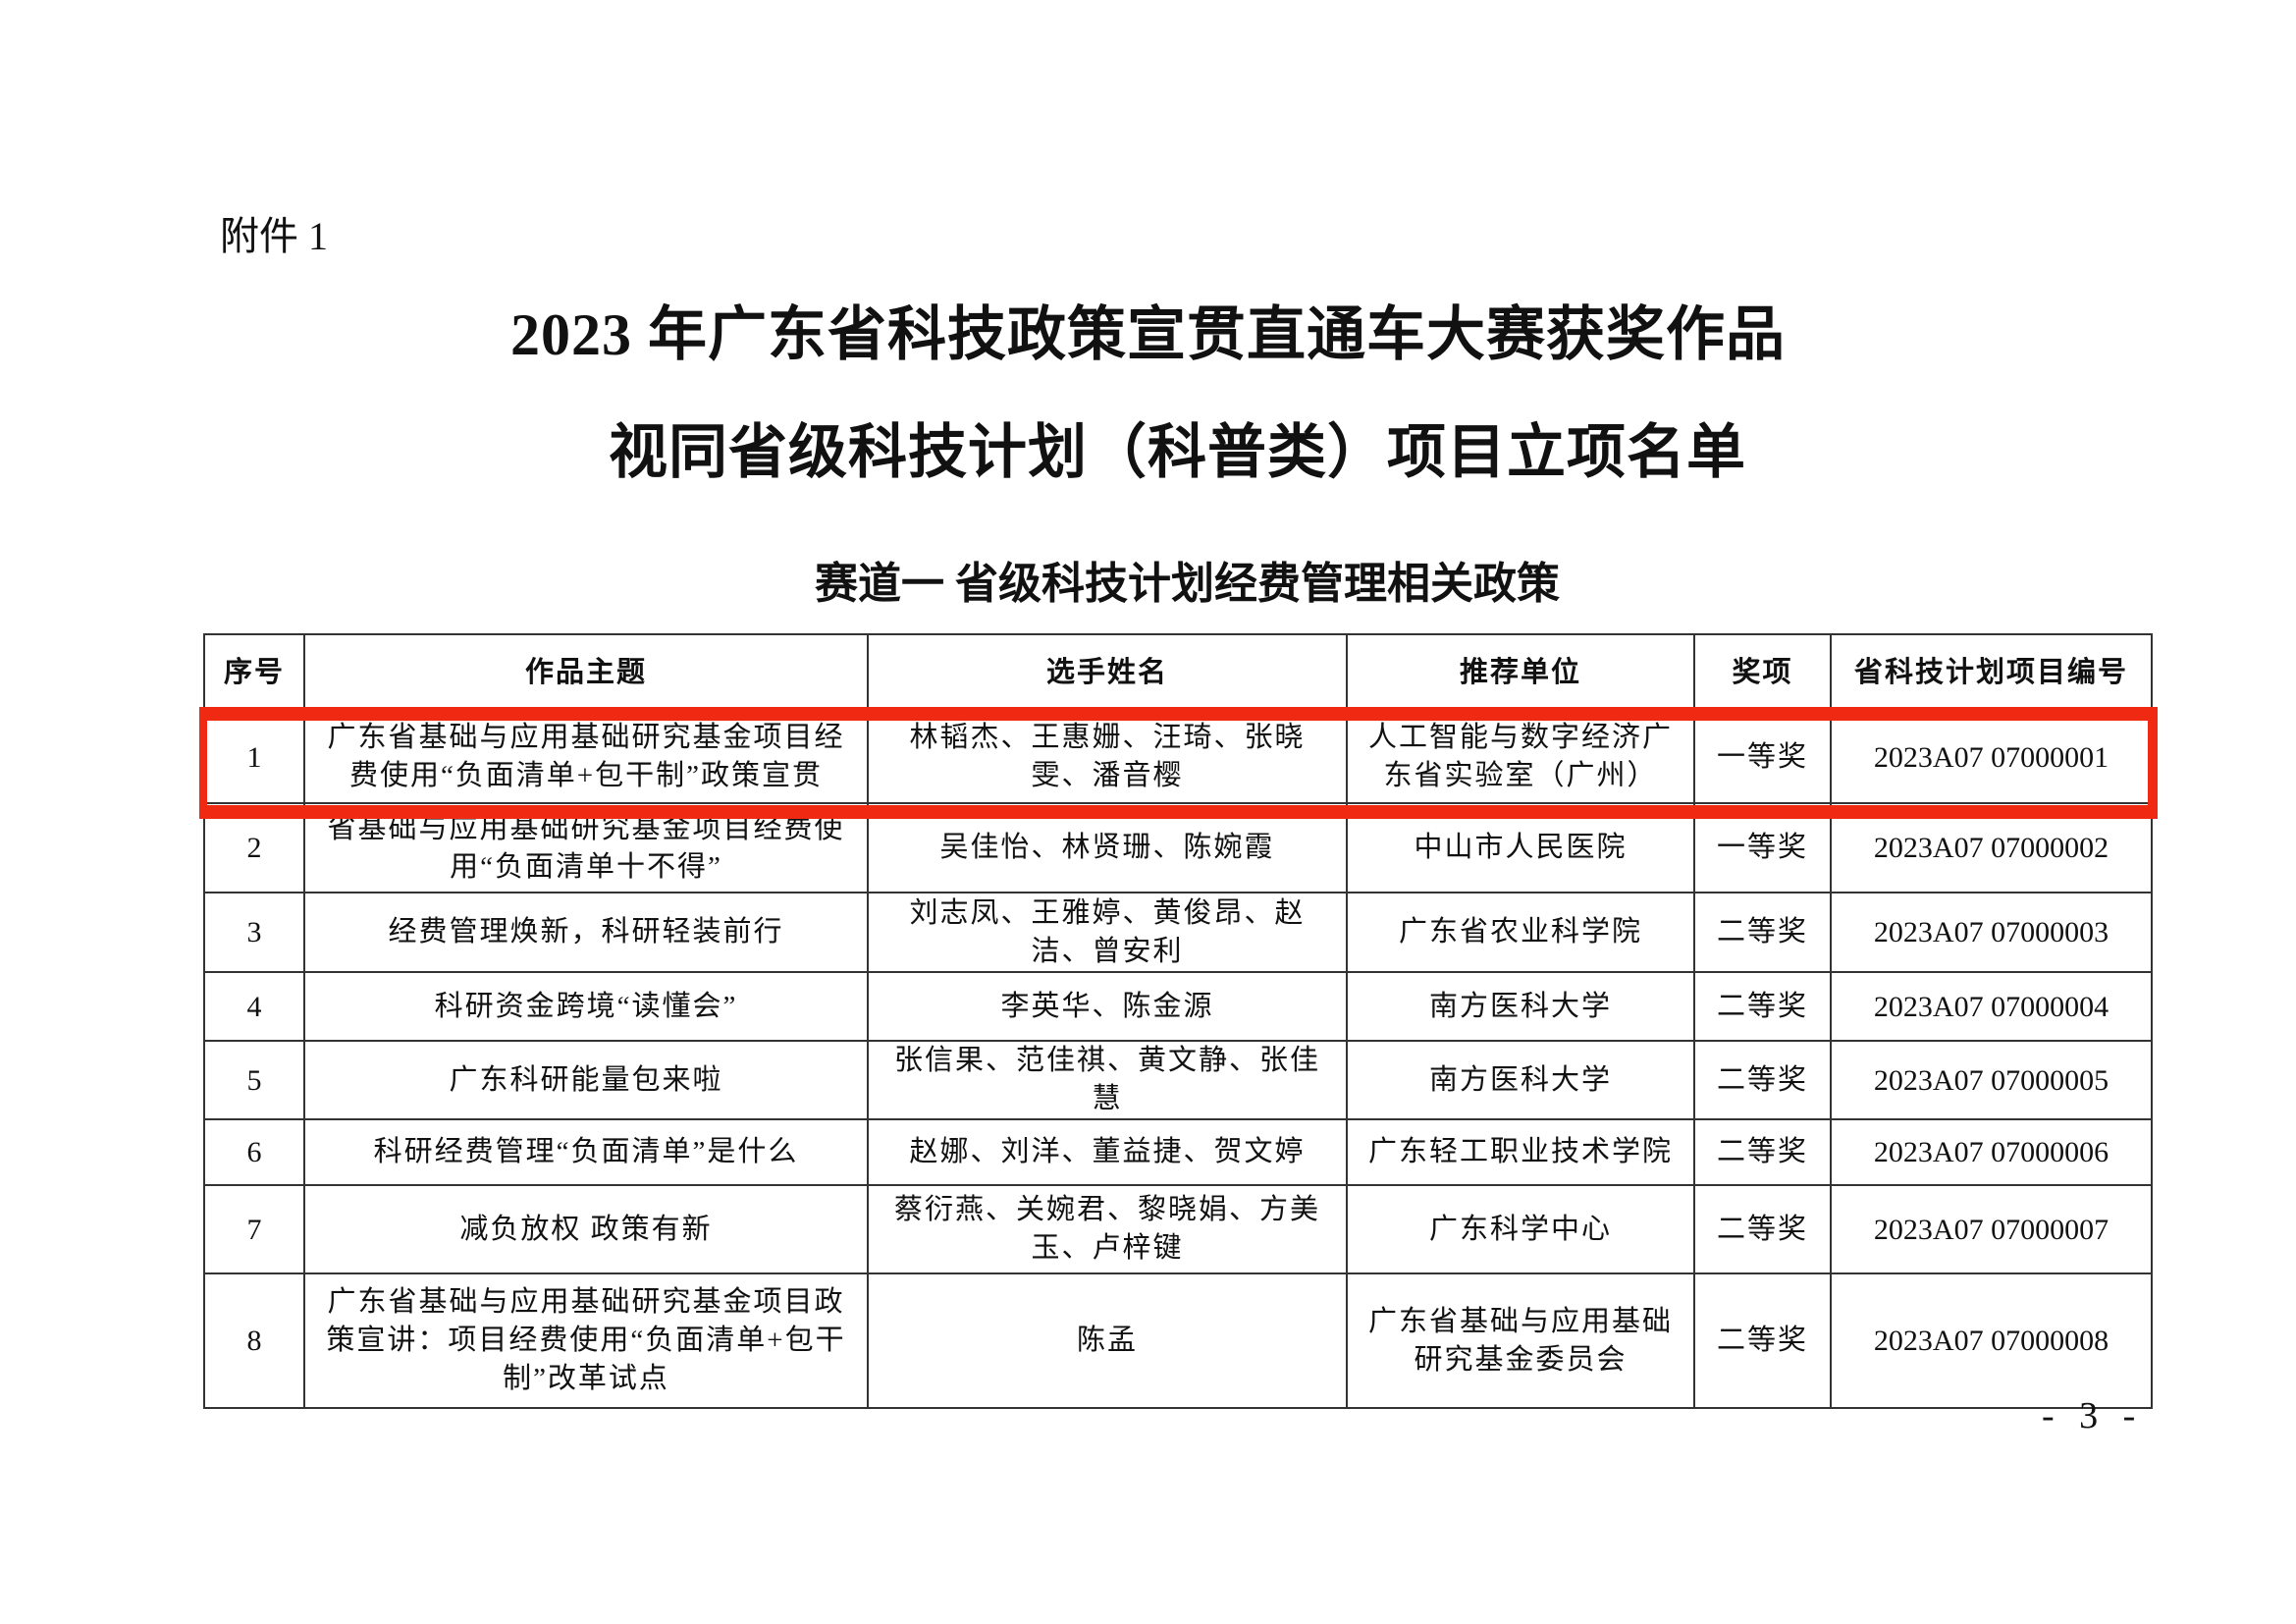 This screenshot has width=2296, height=1624. What do you see at coordinates (1520, 932) in the screenshot?
I see `cell-unit: 广东省农业科学院` at bounding box center [1520, 932].